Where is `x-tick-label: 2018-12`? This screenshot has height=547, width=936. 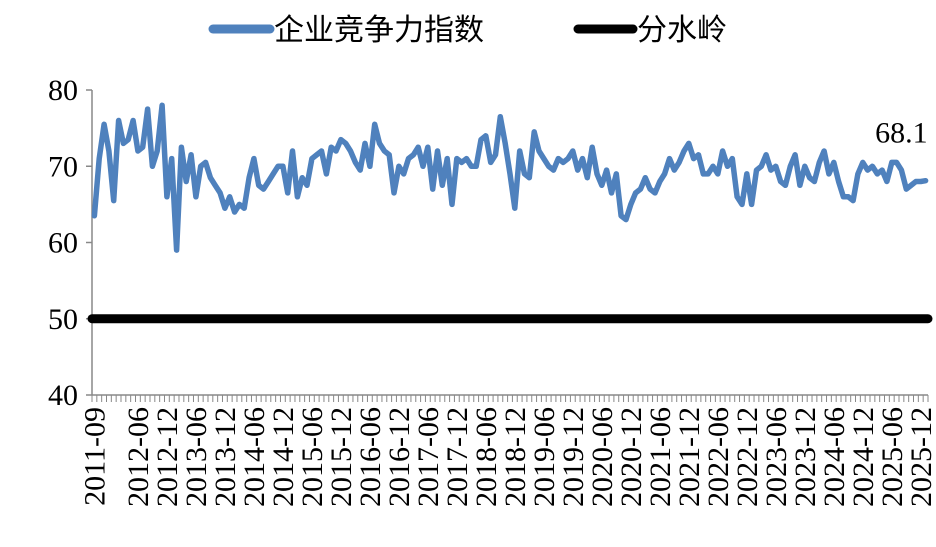 x-tick-label: 2018-12 is located at coordinates (515, 457).